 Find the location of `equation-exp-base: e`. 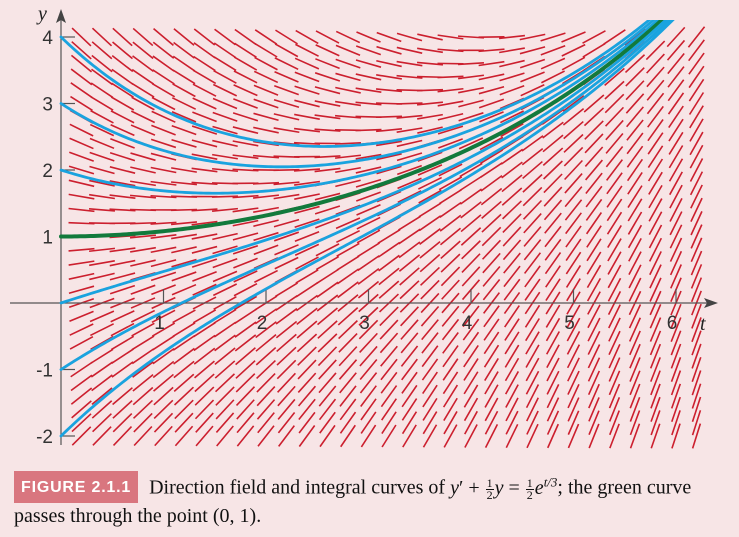

equation-exp-base: e is located at coordinates (539, 487).